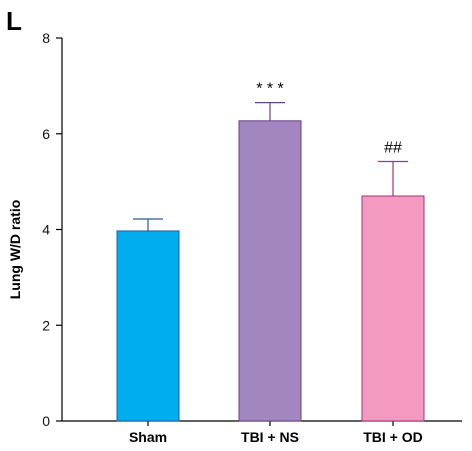  Describe the element at coordinates (393, 148) in the screenshot. I see `significance-label: ##` at that location.